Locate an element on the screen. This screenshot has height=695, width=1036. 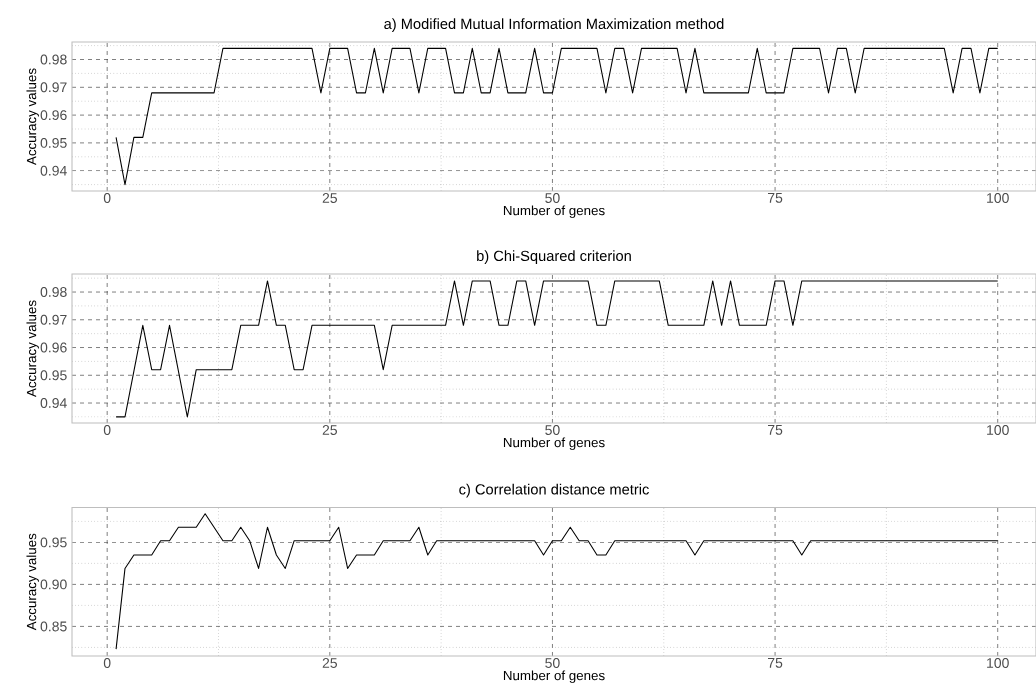
chart-title: c) Correlation distance metric is located at coordinates (554, 490).